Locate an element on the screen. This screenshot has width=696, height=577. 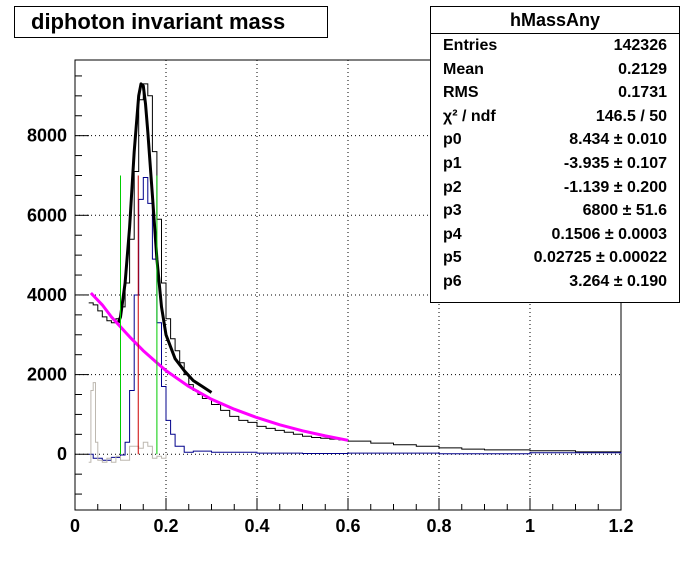
y-tick-label: 0 is located at coordinates (62, 454).